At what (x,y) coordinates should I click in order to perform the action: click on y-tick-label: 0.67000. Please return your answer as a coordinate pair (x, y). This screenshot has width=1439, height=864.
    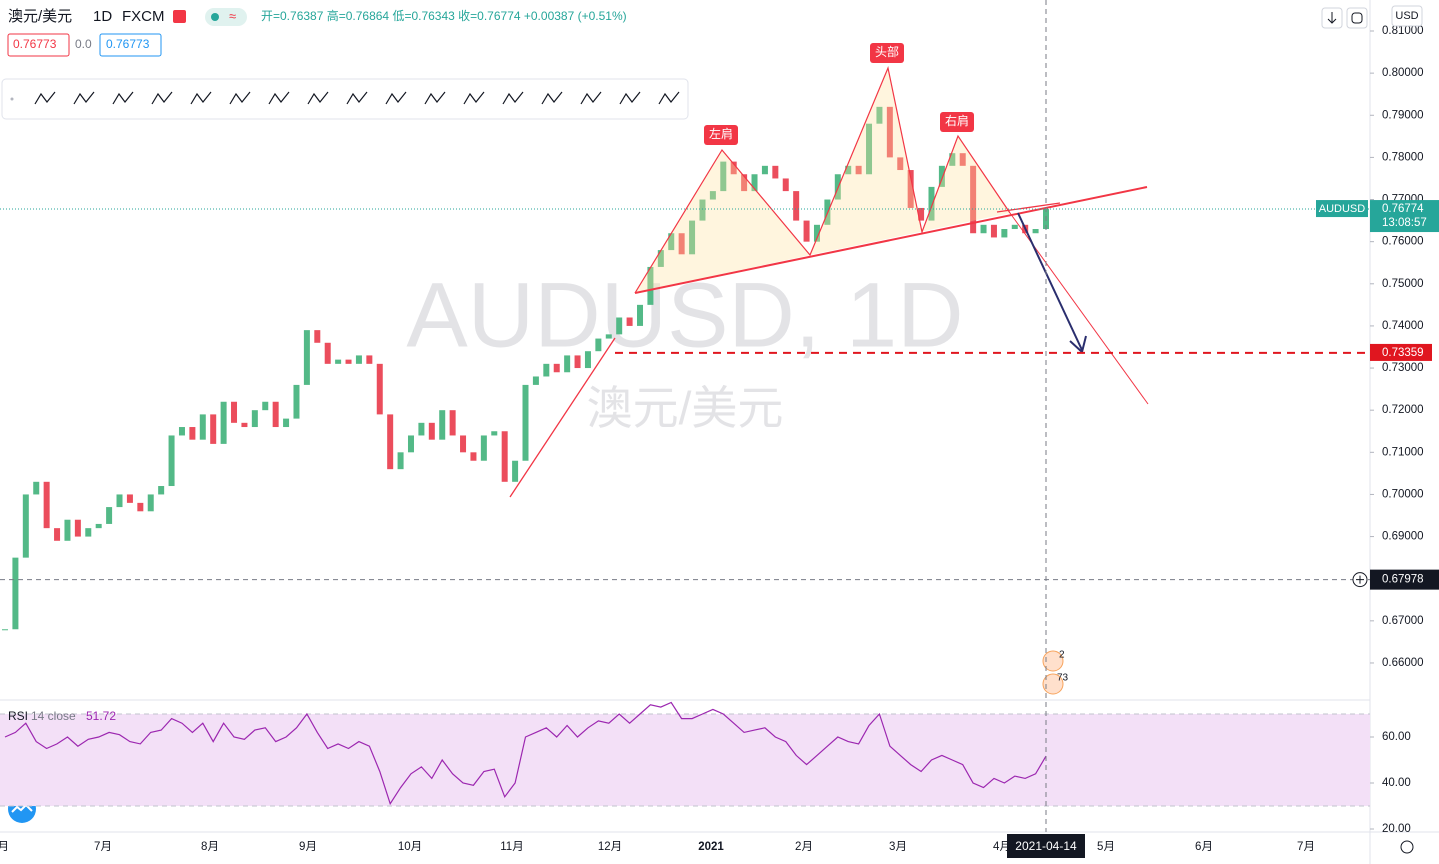
    Looking at the image, I should click on (1403, 621).